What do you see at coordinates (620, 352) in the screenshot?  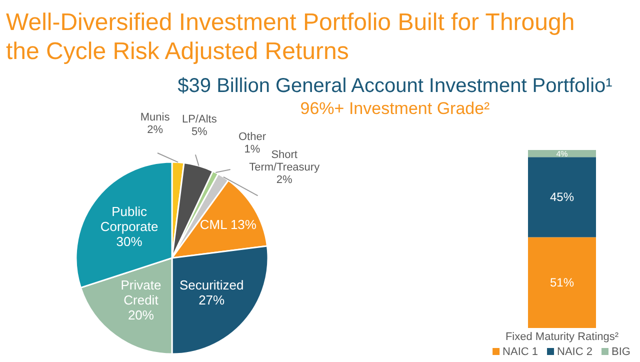 I see `legend-label: BIG` at bounding box center [620, 352].